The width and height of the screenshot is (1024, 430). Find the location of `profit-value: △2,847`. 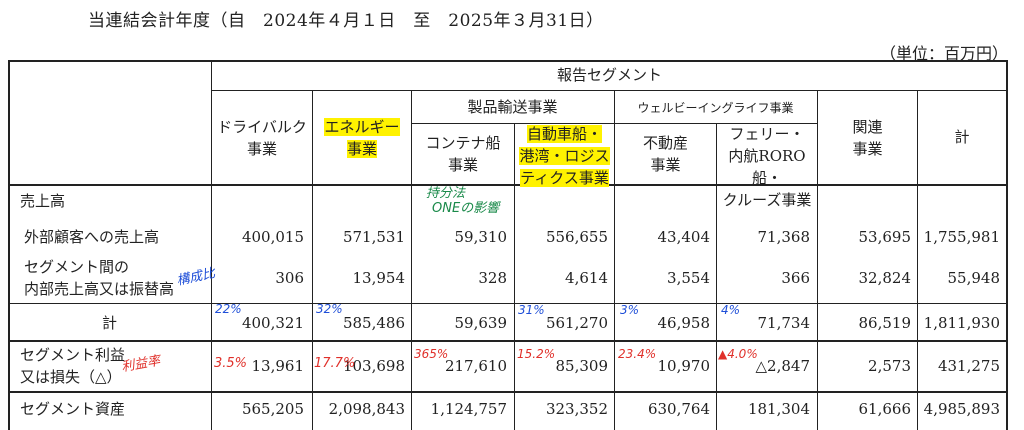

profit-value: △2,847 is located at coordinates (782, 366).